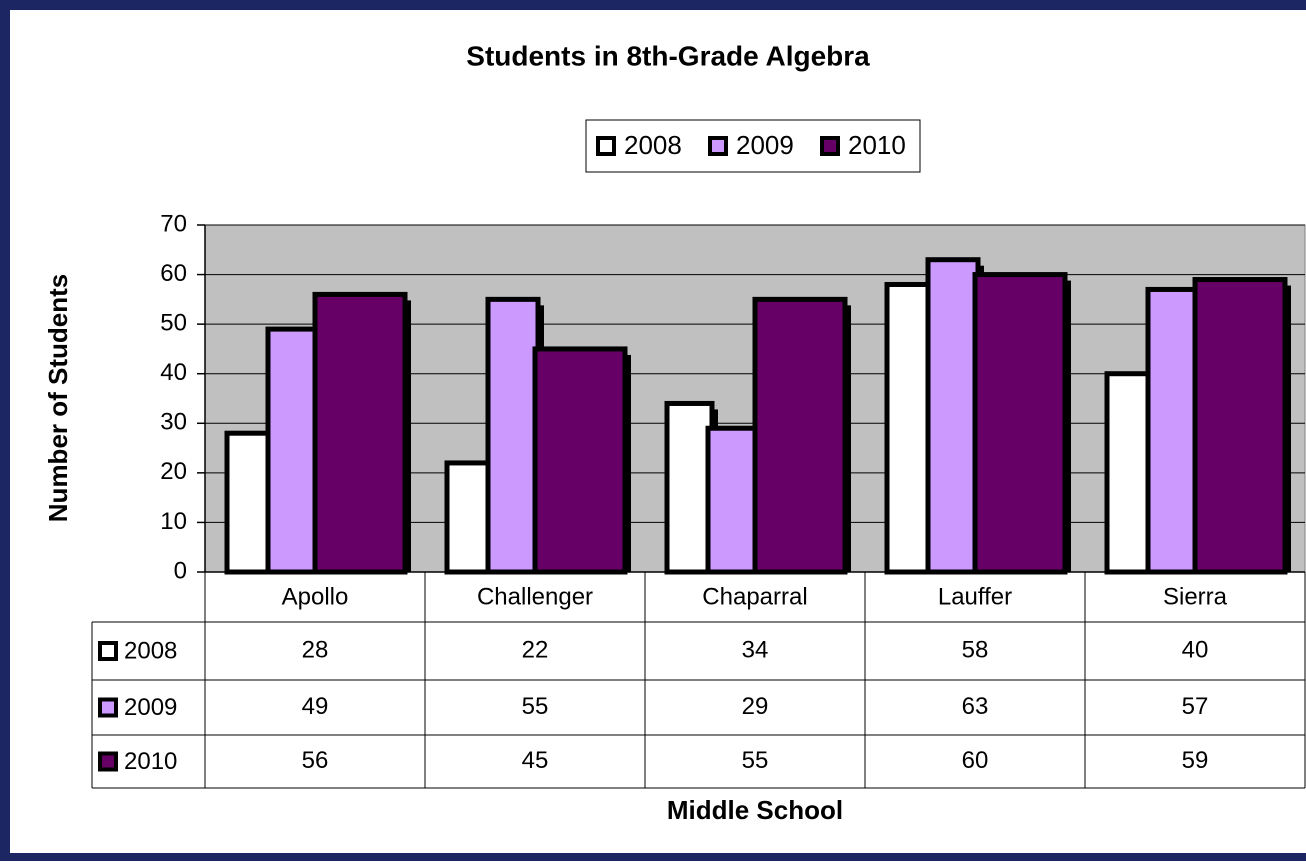 The height and width of the screenshot is (866, 1306). Describe the element at coordinates (173, 521) in the screenshot. I see `y-tick-label: 10` at that location.